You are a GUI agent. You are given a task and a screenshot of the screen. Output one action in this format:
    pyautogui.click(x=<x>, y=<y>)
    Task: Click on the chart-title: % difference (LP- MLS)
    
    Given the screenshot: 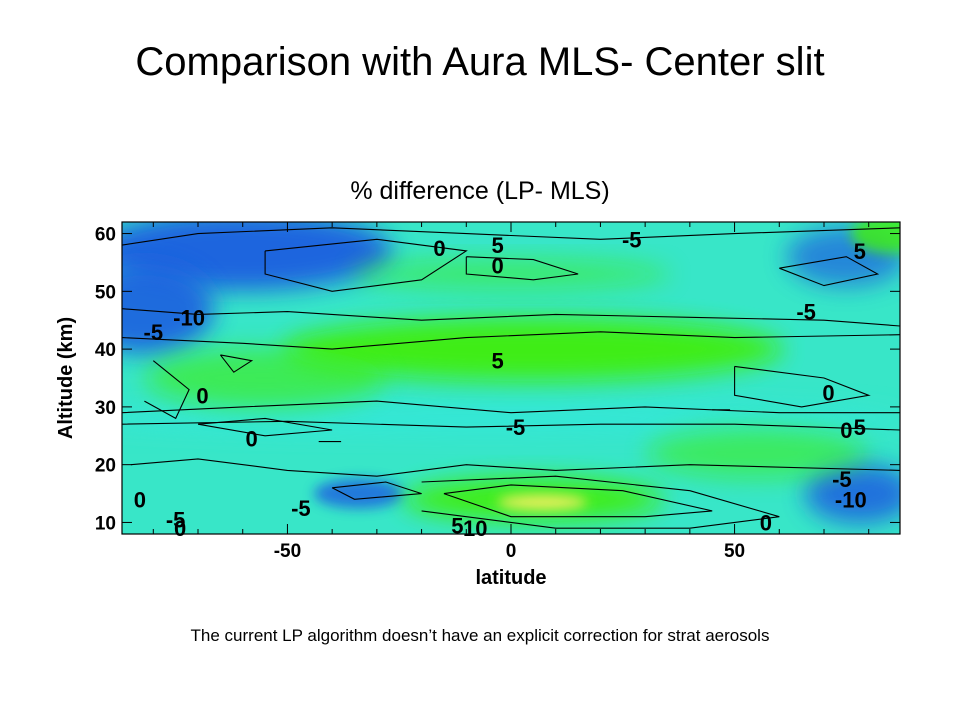 What is the action you would take?
    pyautogui.click(x=480, y=191)
    